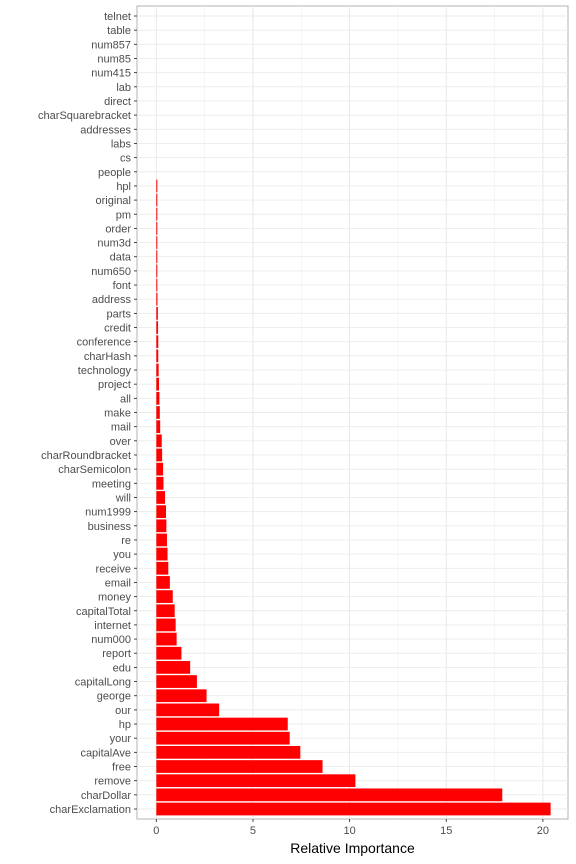  What do you see at coordinates (158, 384) in the screenshot?
I see `bar-project` at bounding box center [158, 384].